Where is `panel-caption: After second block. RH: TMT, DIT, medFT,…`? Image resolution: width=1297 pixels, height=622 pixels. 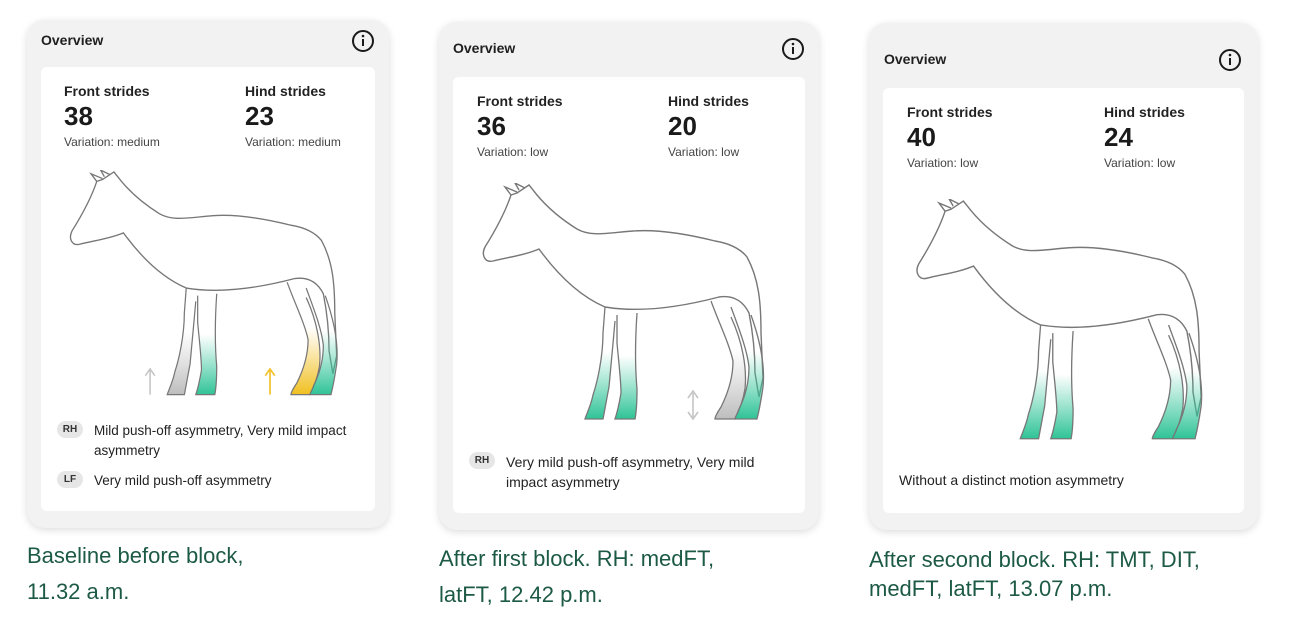 panel-caption: After second block. RH: TMT, DIT, medFT,… is located at coordinates (1034, 574).